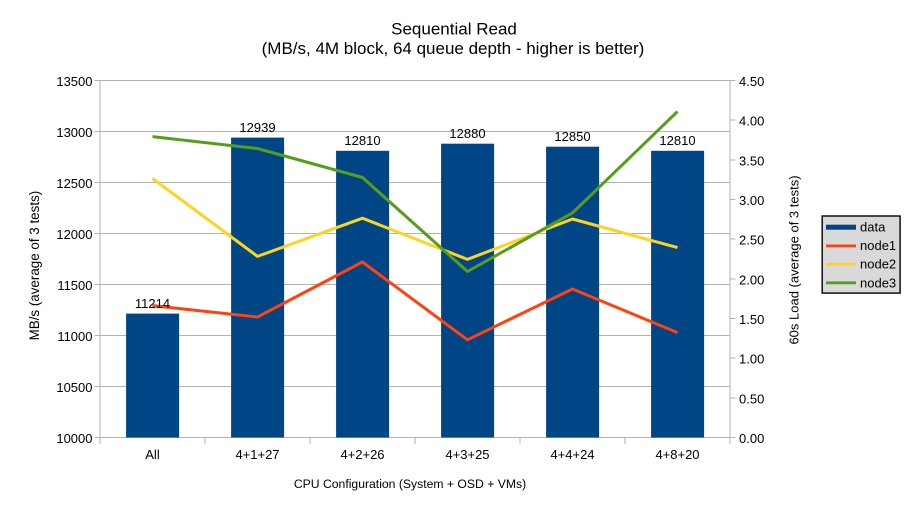  I want to click on svg-text: 12000, so click(74, 234).